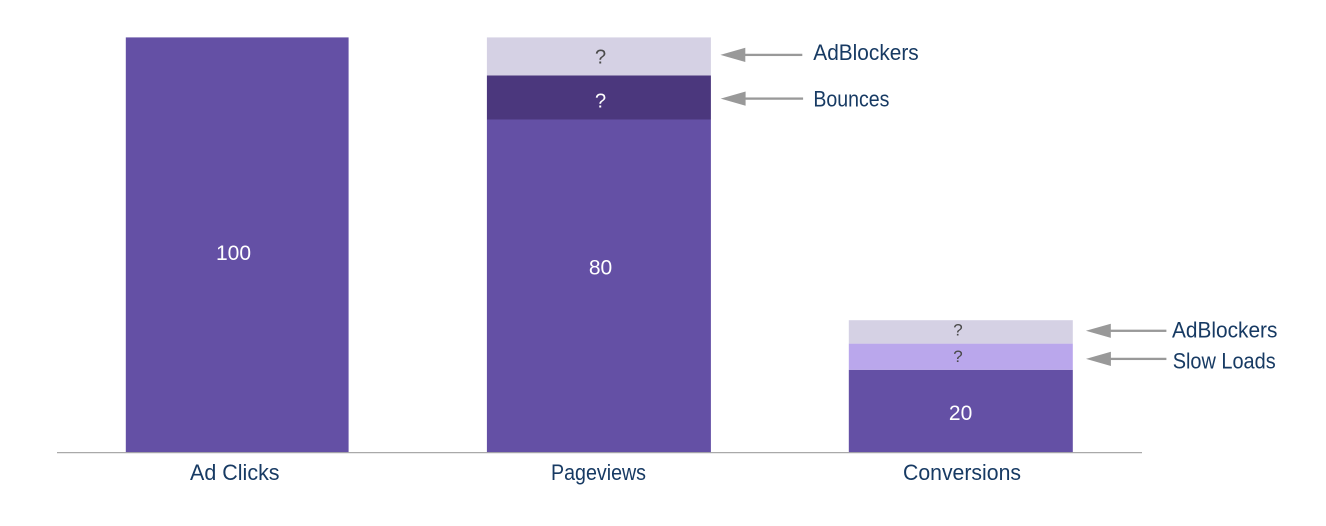  I want to click on svg-text: Bounces, so click(851, 99).